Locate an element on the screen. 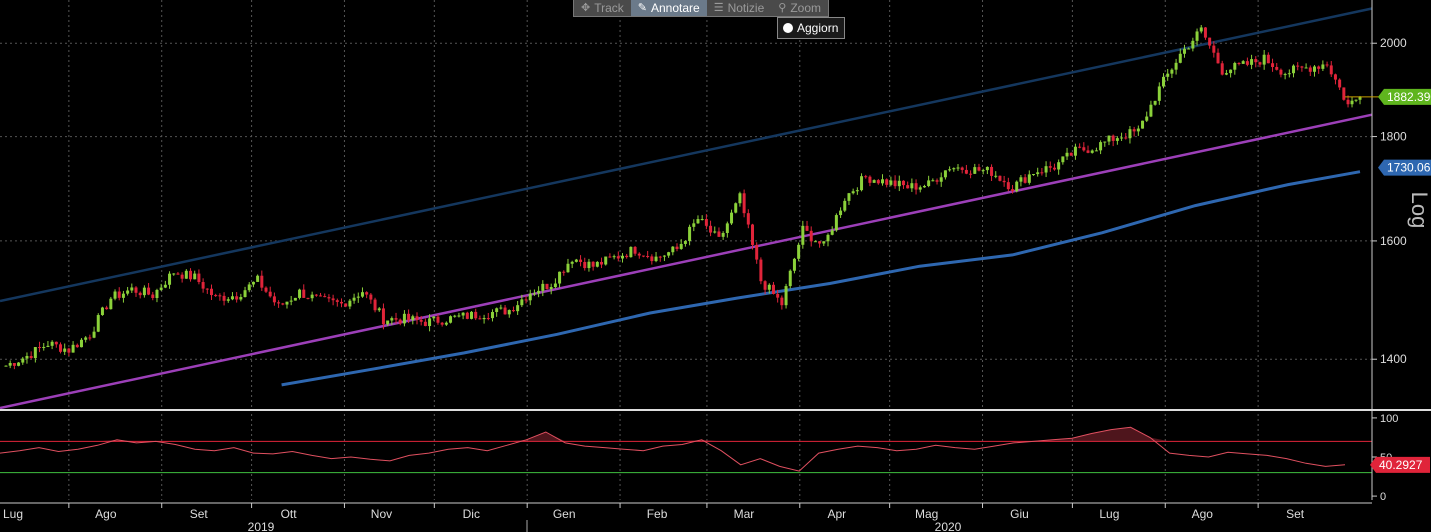 Image resolution: width=1431 pixels, height=532 pixels. rsi-badge-text: 40.2927 is located at coordinates (1401, 465).